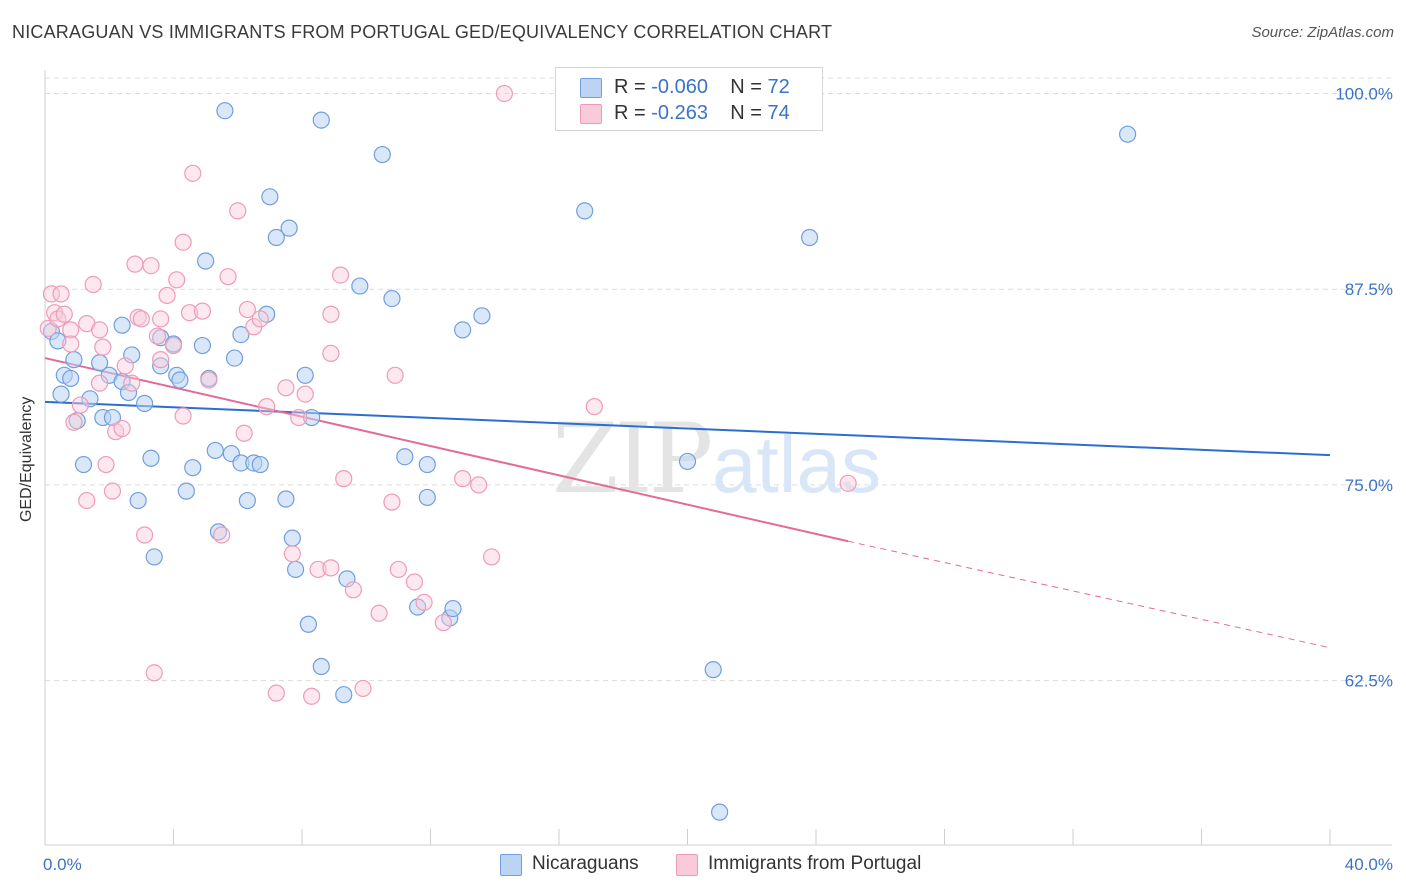 The width and height of the screenshot is (1406, 892). I want to click on y-tick-label: 62.5%, so click(1369, 681).